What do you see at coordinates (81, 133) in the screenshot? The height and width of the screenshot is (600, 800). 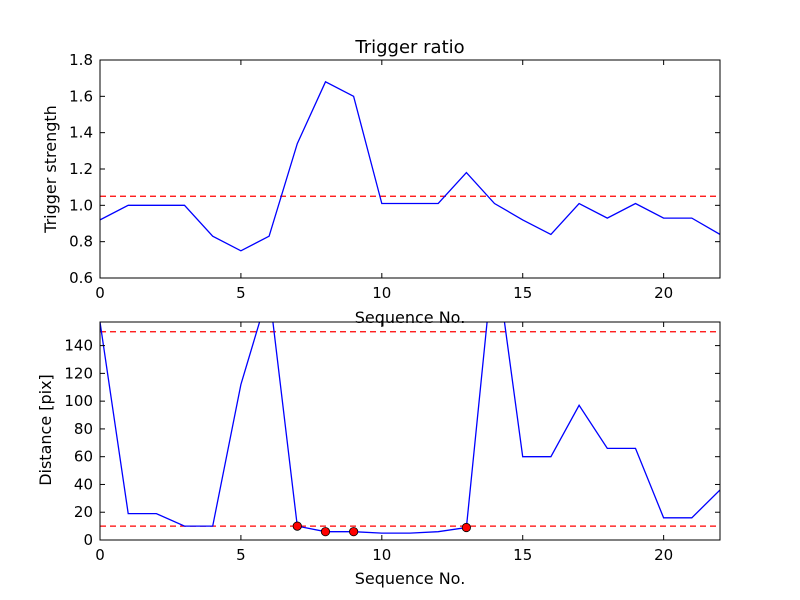 I see `y-tick-label: 1.4` at bounding box center [81, 133].